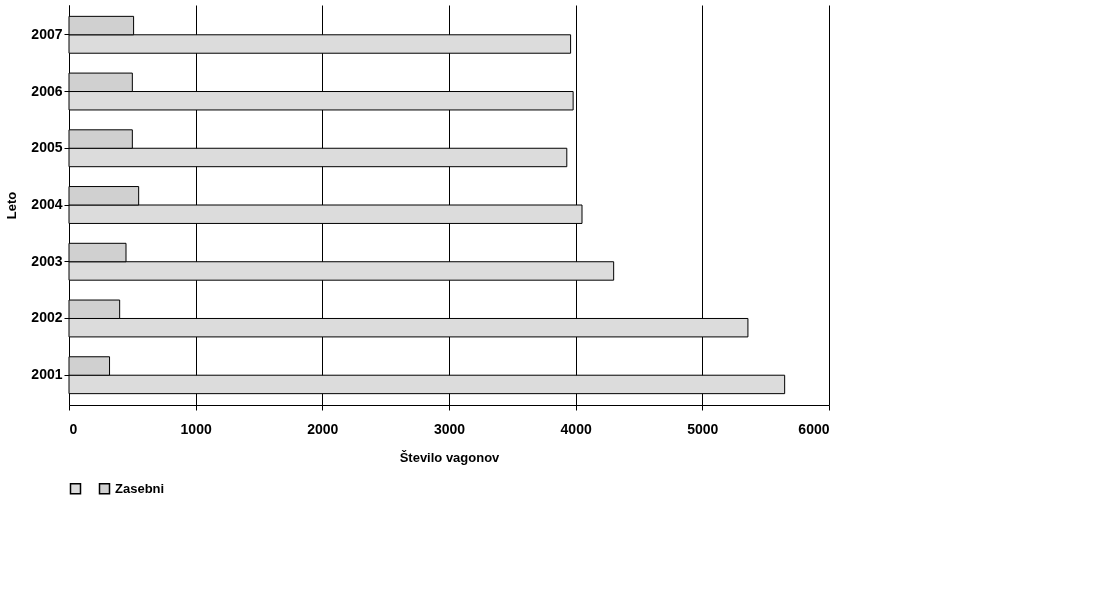 The height and width of the screenshot is (602, 1098). What do you see at coordinates (47, 260) in the screenshot?
I see `y-tick-label: 2003` at bounding box center [47, 260].